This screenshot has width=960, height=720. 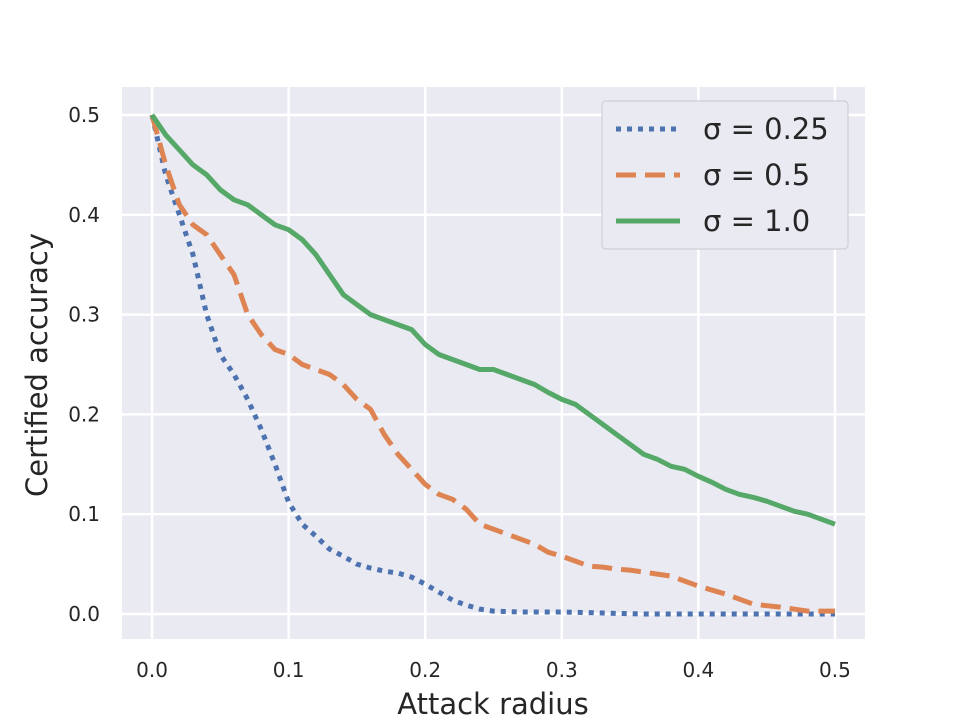 What do you see at coordinates (289, 670) in the screenshot?
I see `x-tick-label: 0.1` at bounding box center [289, 670].